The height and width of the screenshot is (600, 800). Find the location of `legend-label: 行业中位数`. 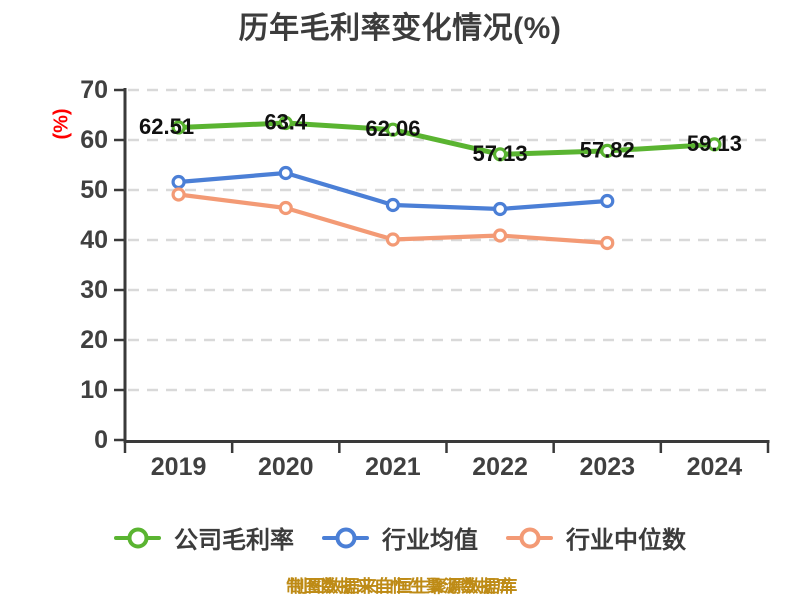

legend-label: 行业中位数 is located at coordinates (626, 540).